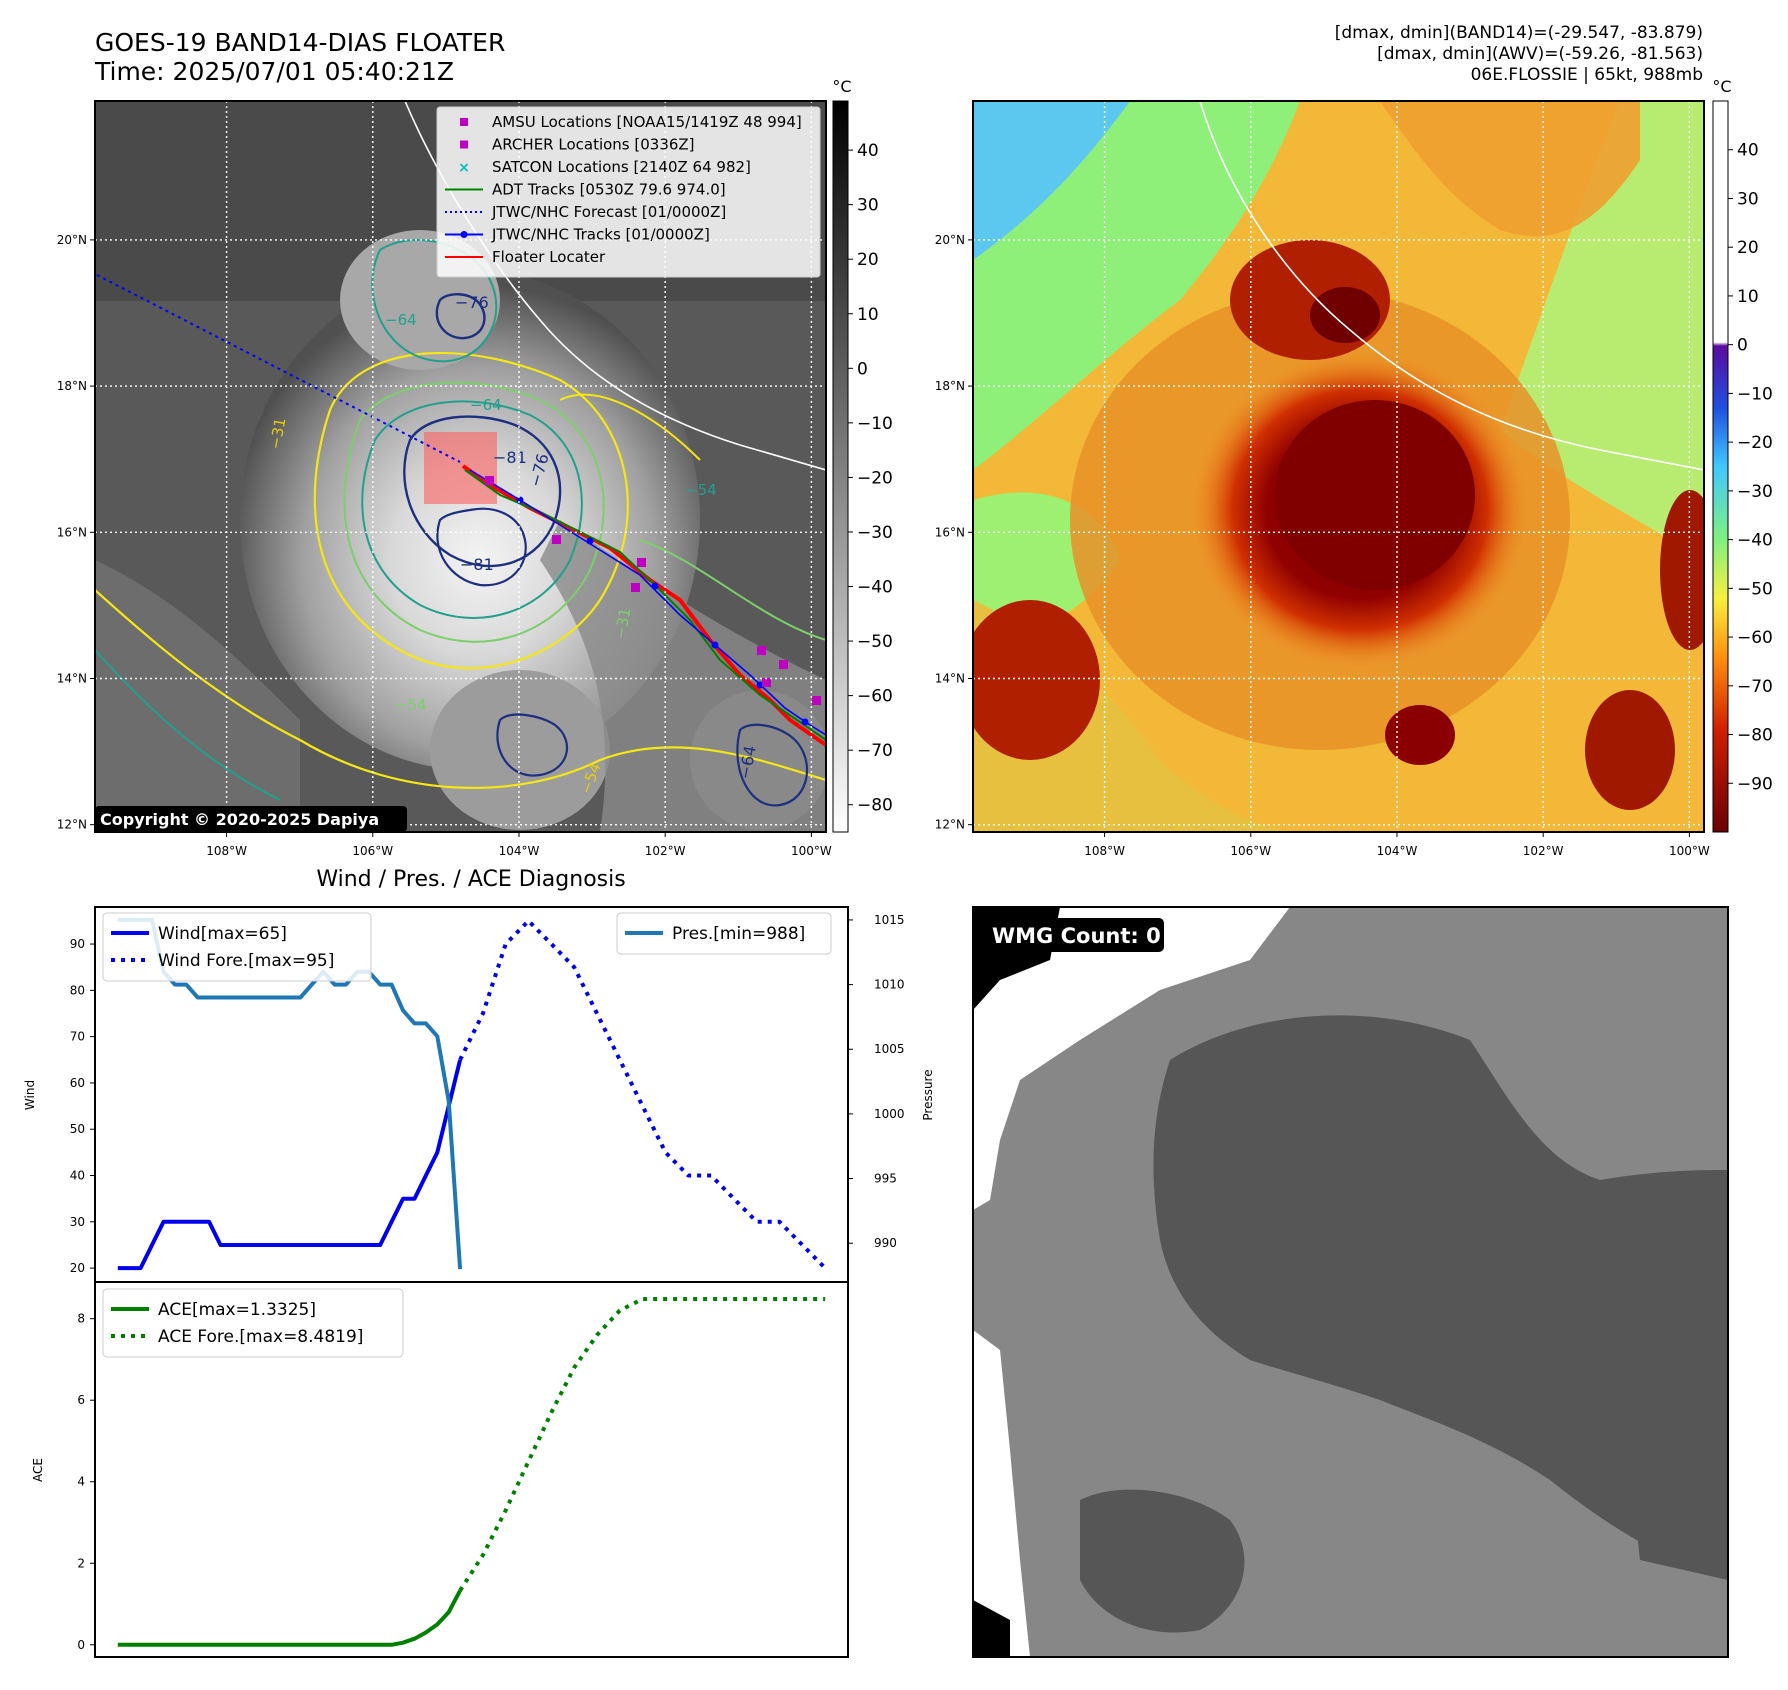 Image resolution: width=1788 pixels, height=1690 pixels. I want to click on wv-colorbar-tick-label: −30, so click(1755, 492).